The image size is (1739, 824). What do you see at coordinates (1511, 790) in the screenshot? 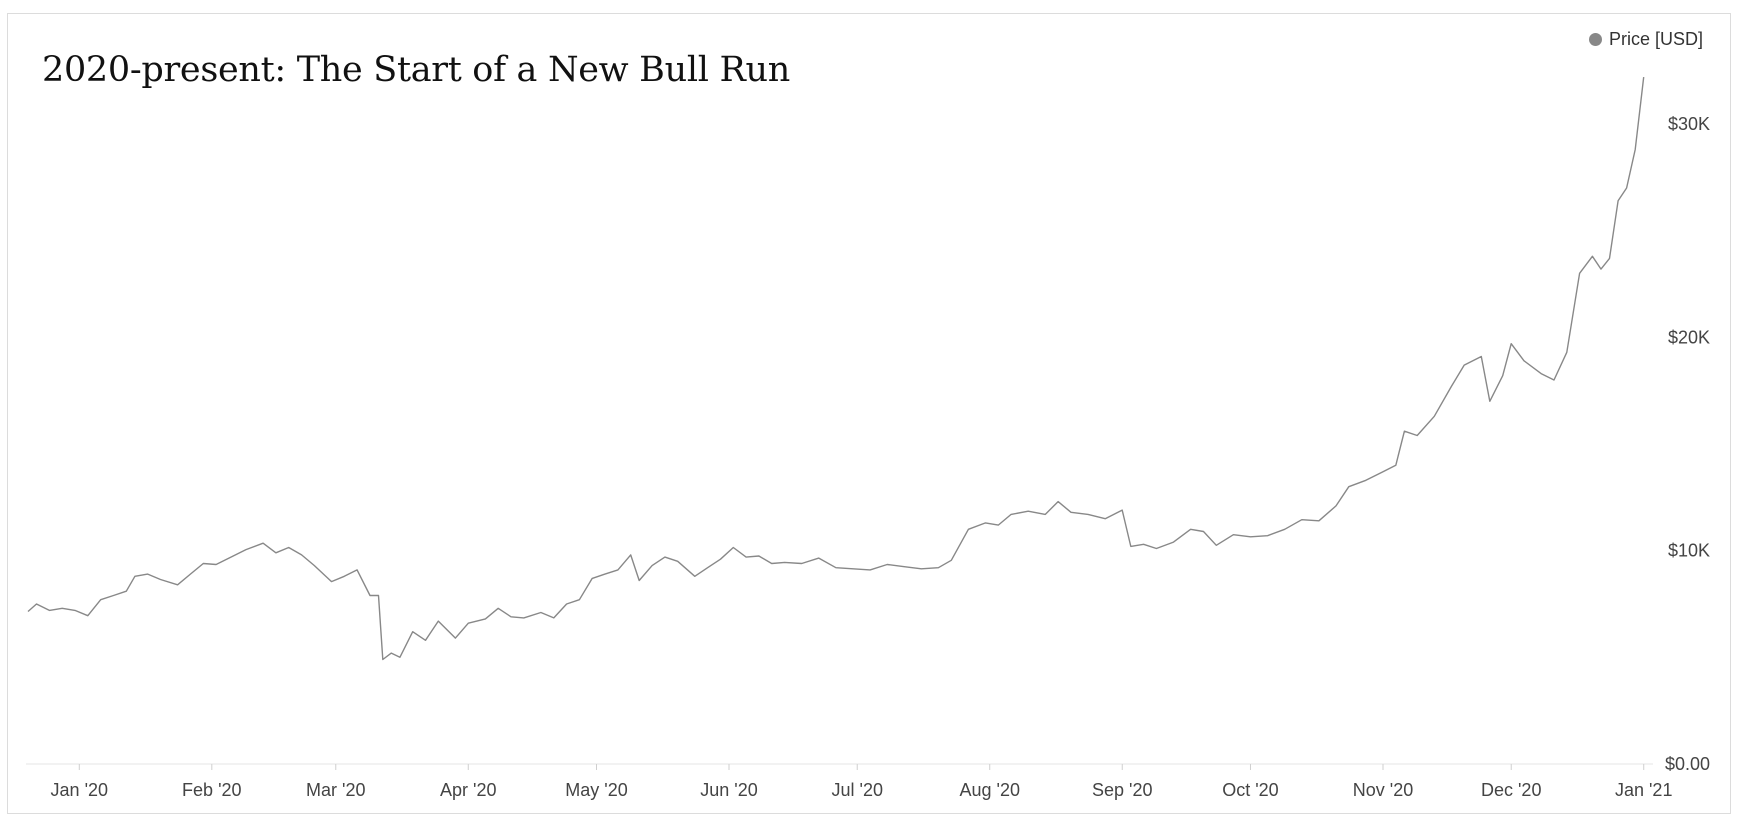
I see `x-tick-label: Dec '20` at bounding box center [1511, 790].